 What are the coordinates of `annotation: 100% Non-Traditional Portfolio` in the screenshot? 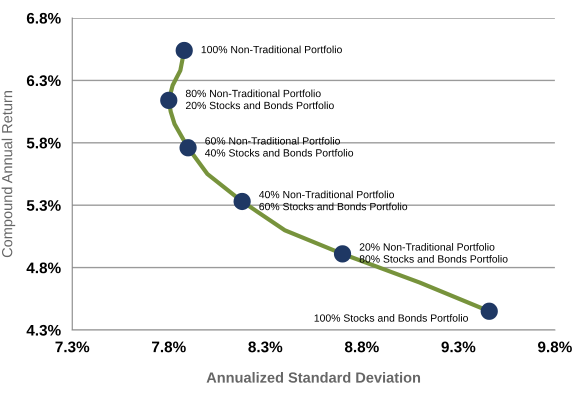 It's located at (272, 50).